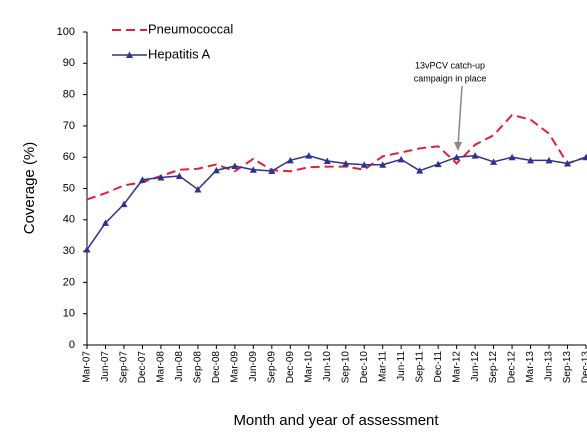 This screenshot has height=433, width=587. What do you see at coordinates (438, 367) in the screenshot?
I see `x-tick-label: Dec-11` at bounding box center [438, 367].